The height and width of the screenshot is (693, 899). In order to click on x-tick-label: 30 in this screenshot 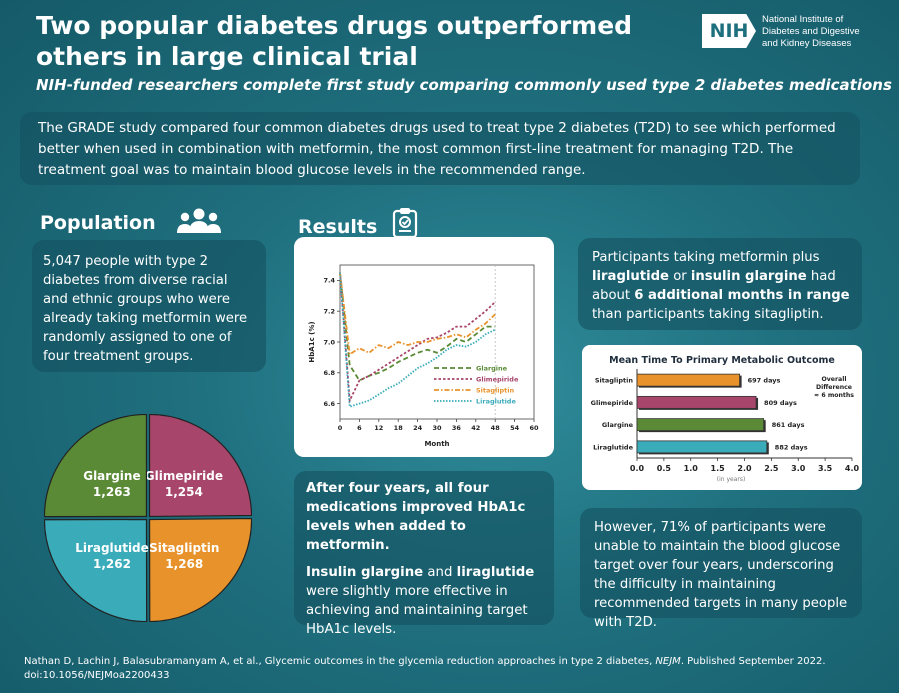, I will do `click(437, 428)`.